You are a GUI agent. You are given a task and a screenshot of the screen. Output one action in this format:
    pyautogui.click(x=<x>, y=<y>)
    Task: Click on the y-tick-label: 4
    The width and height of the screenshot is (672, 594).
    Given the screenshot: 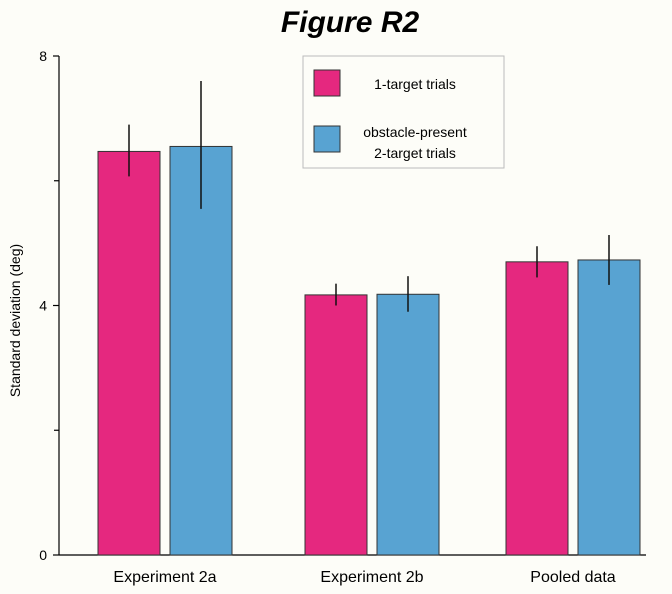 What is the action you would take?
    pyautogui.click(x=43, y=306)
    